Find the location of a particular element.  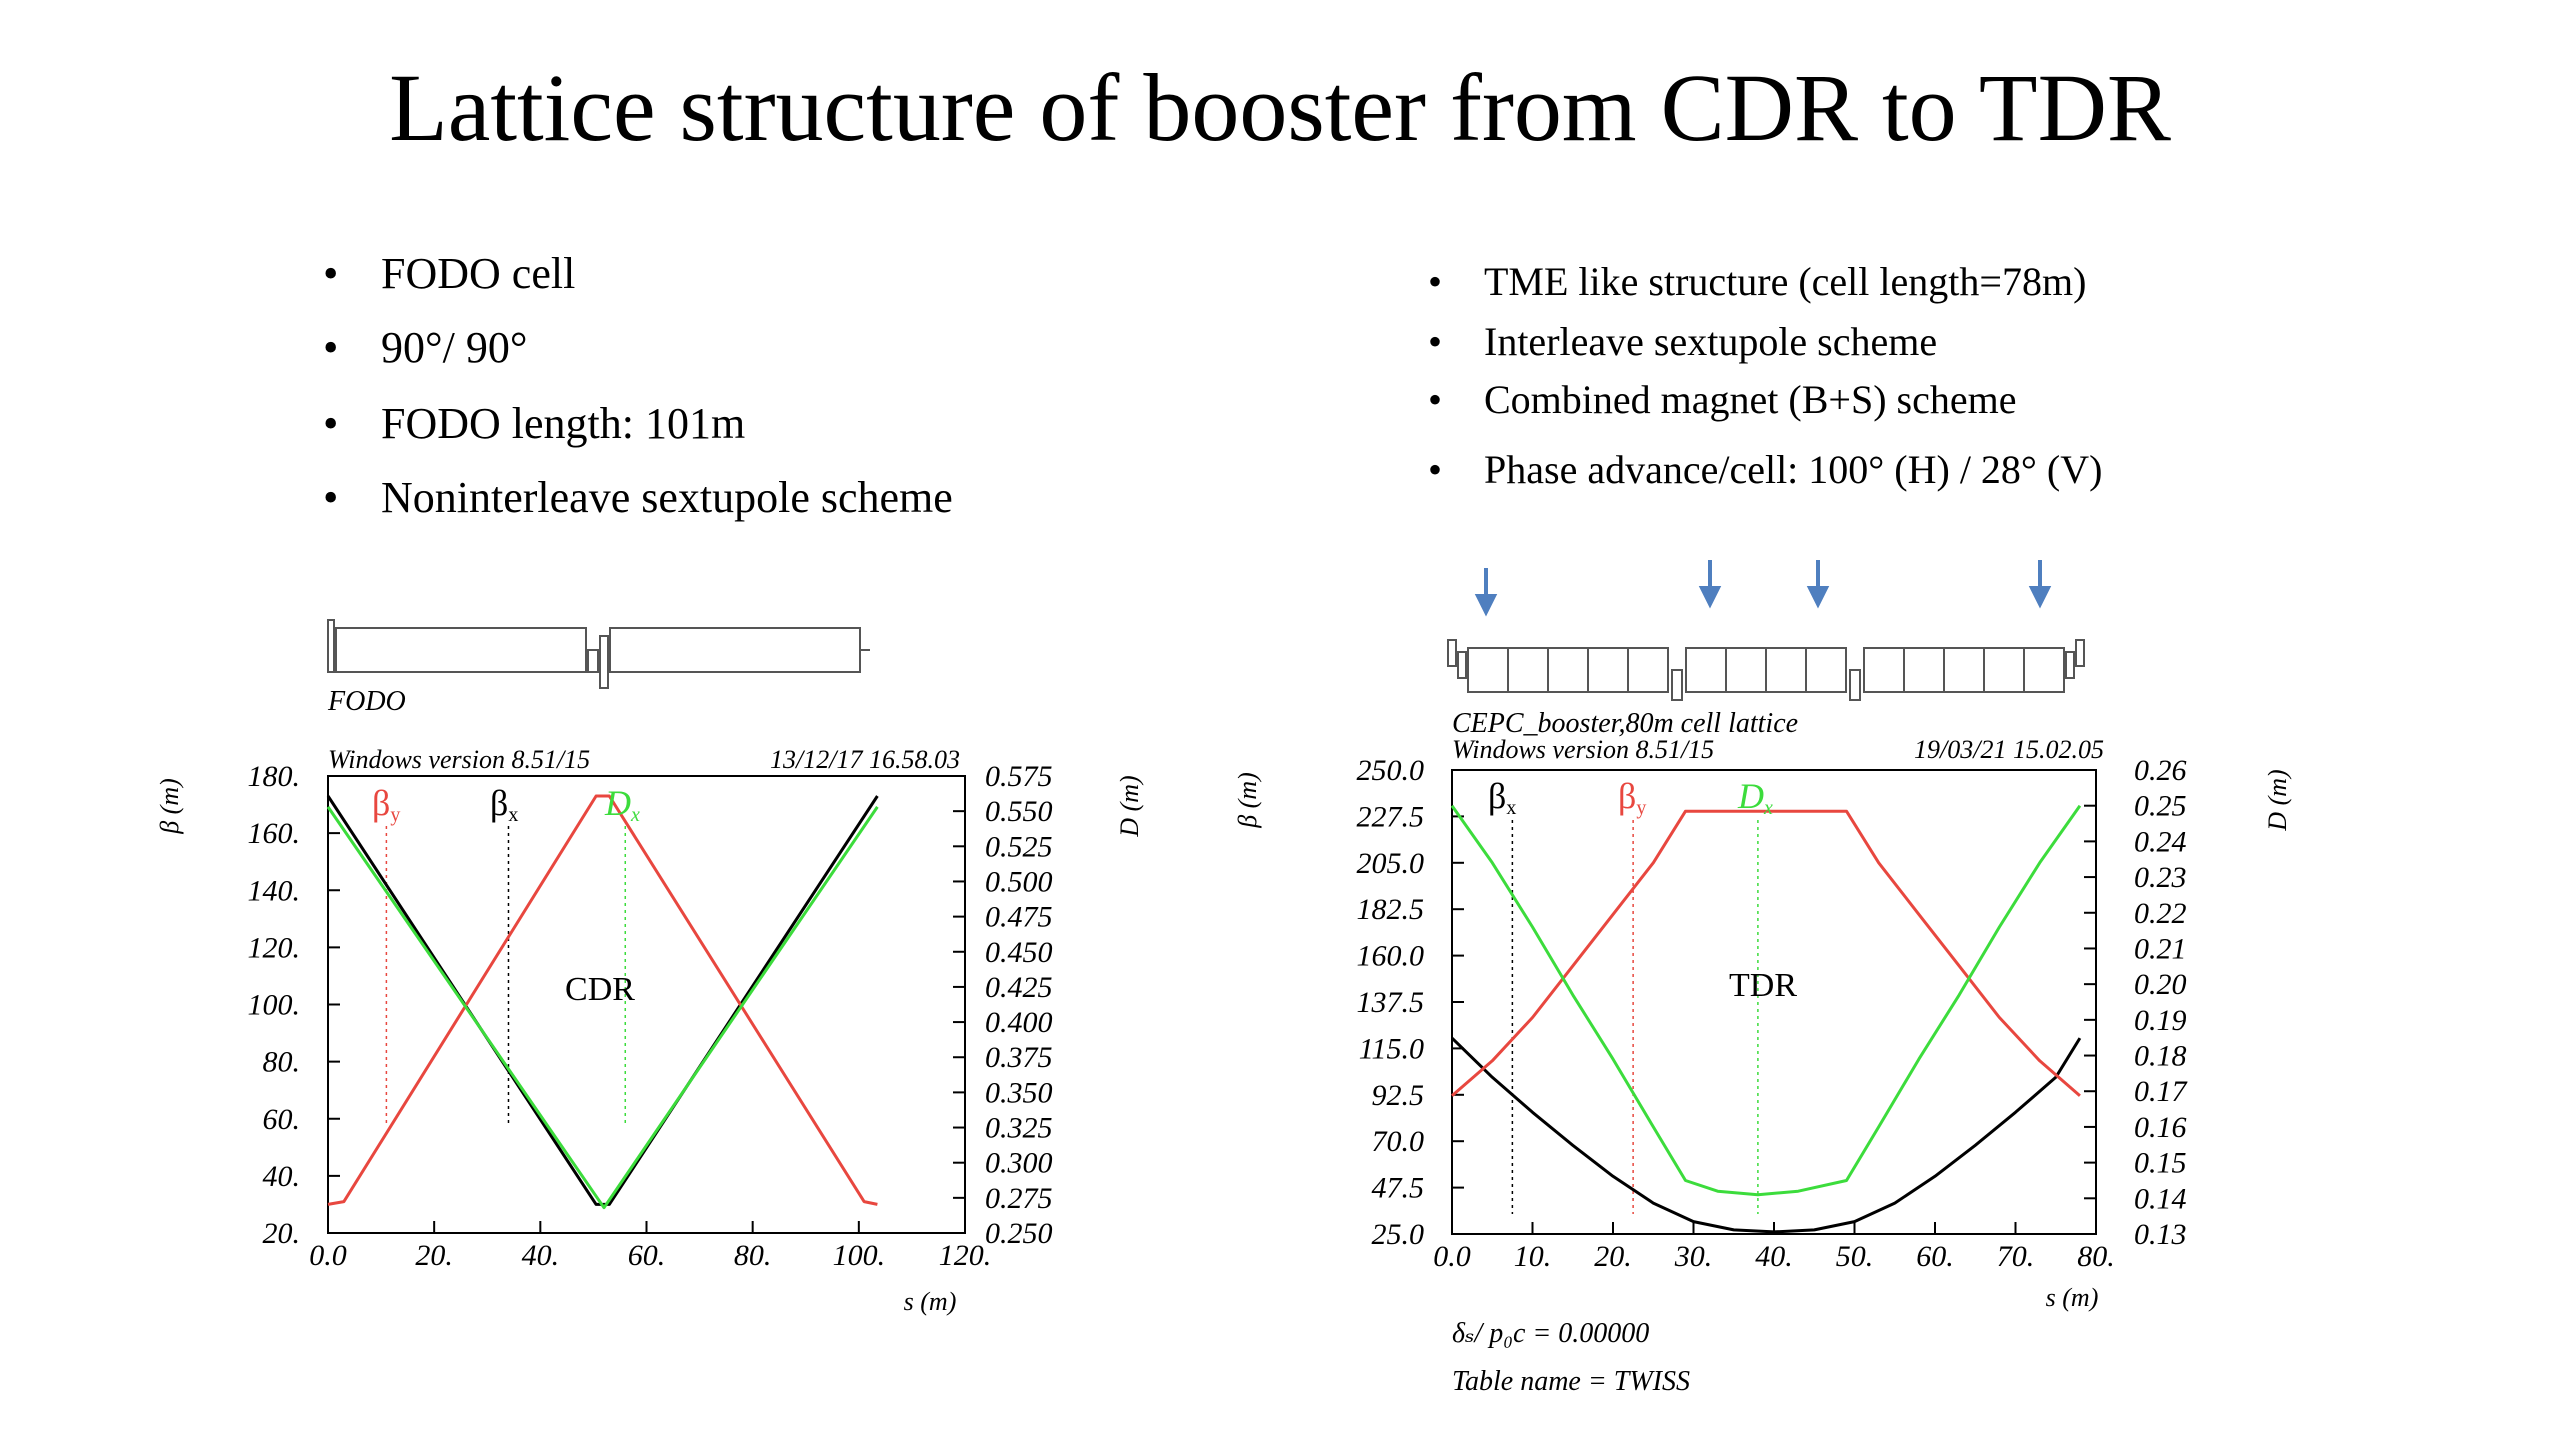

lattice-label: FODO is located at coordinates (366, 701).